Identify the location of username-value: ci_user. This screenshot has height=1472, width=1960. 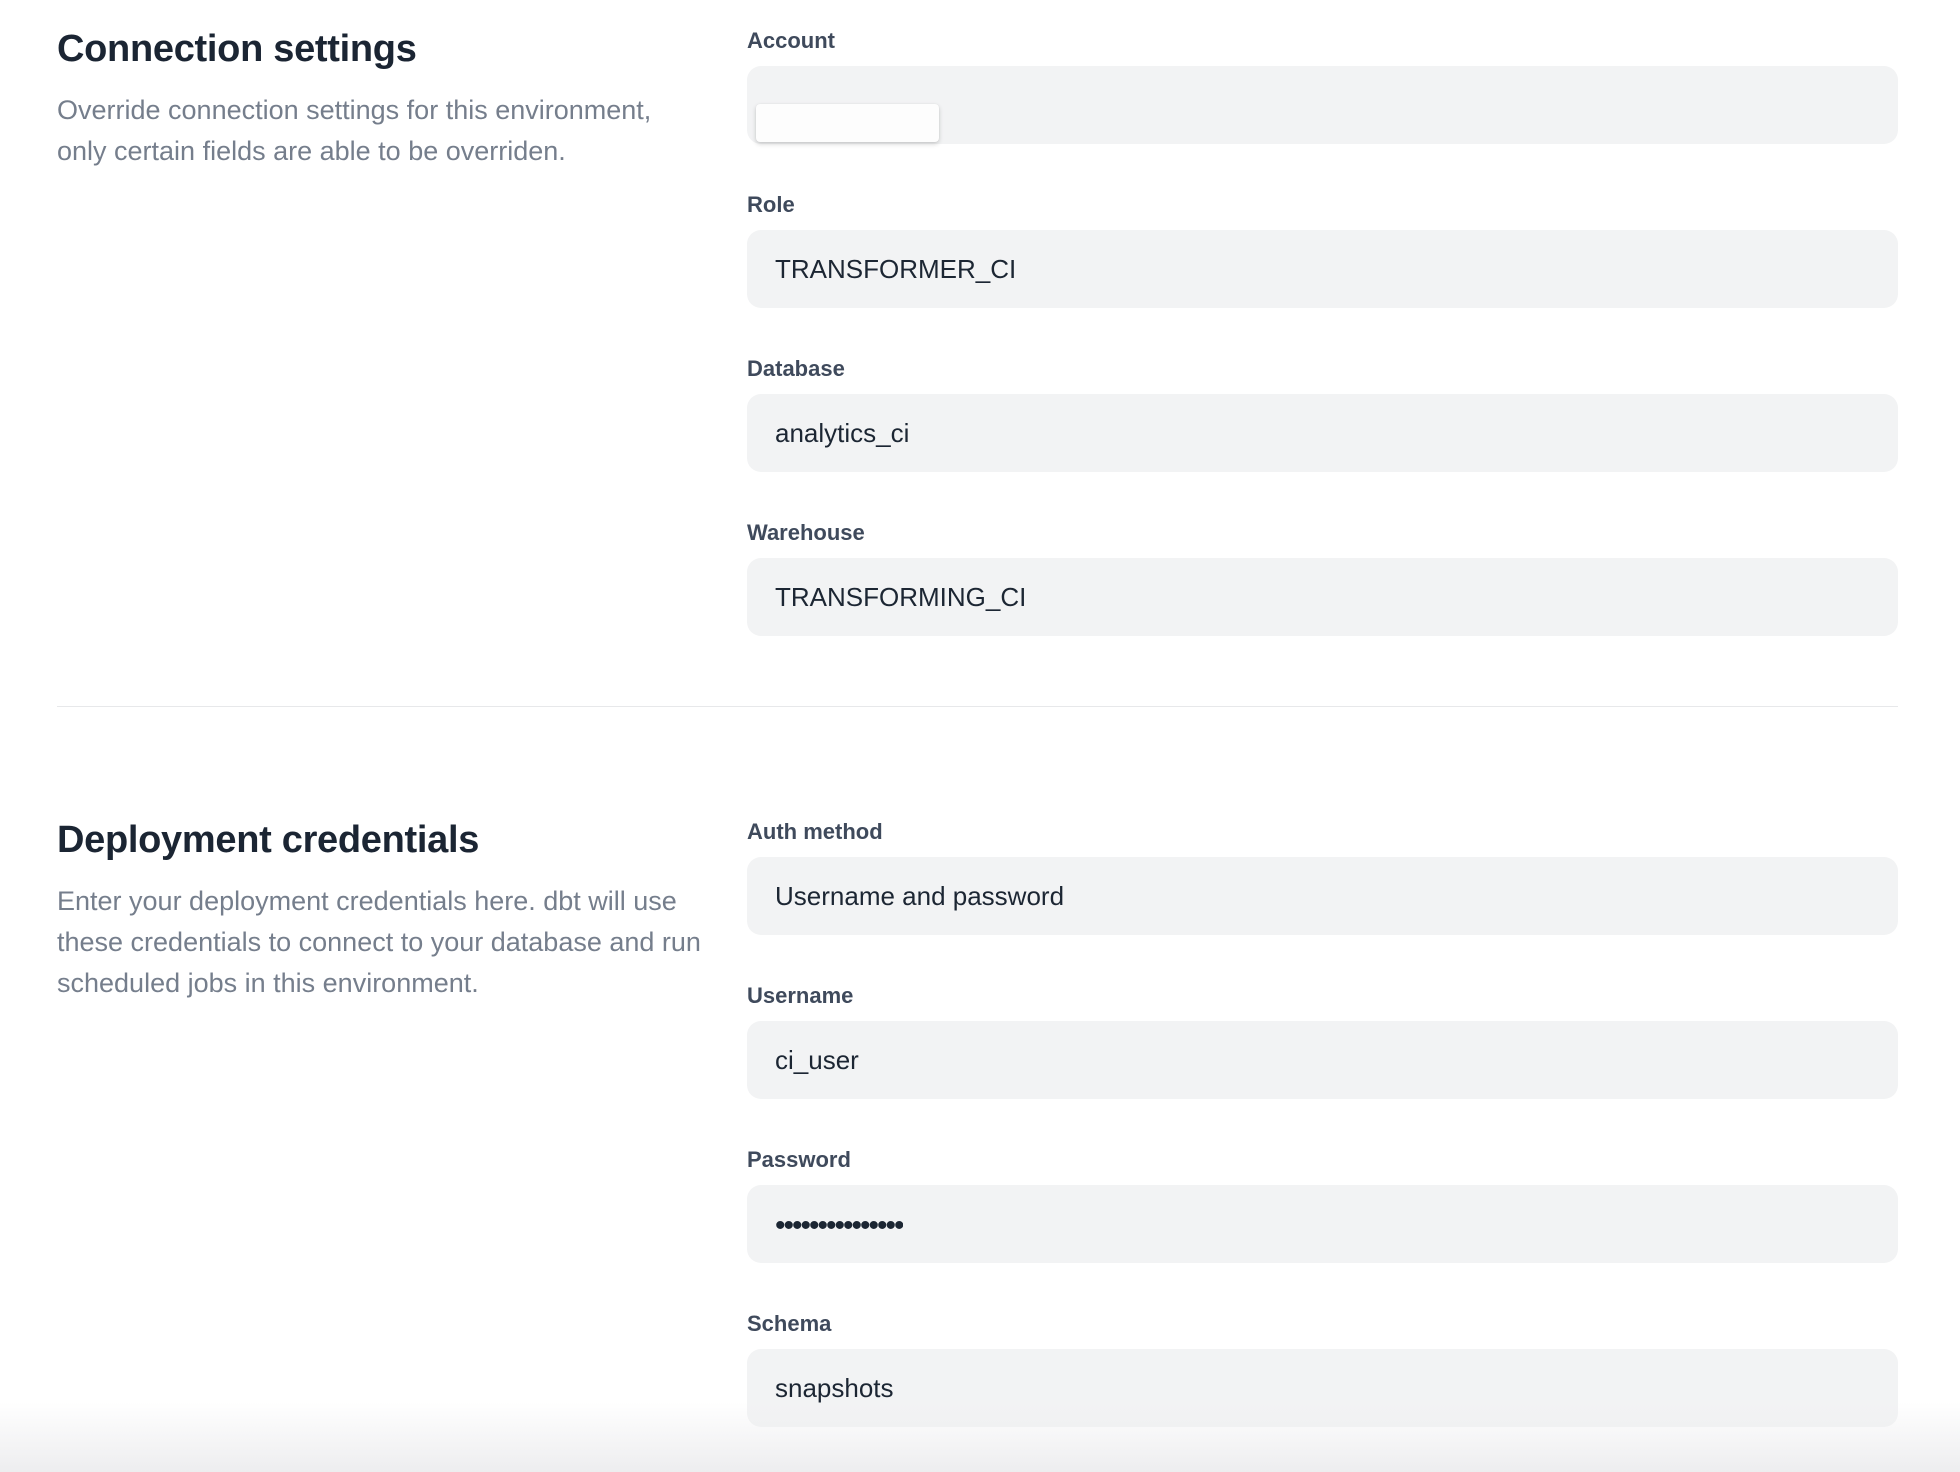
(817, 1059).